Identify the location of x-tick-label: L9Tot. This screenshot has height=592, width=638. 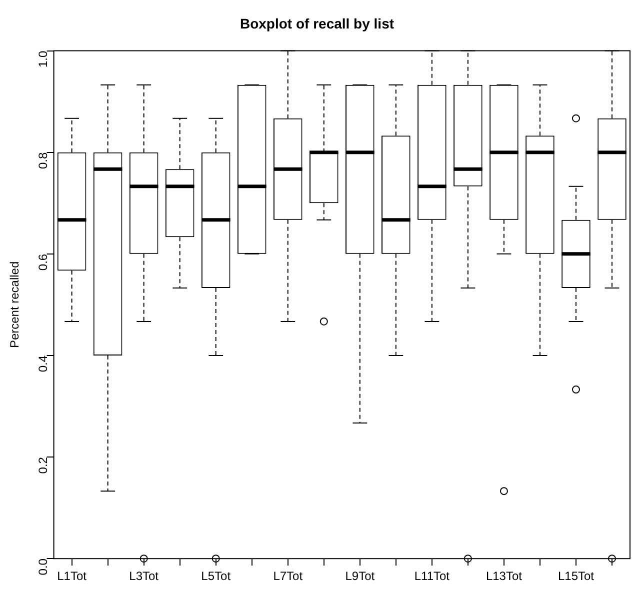
(360, 576).